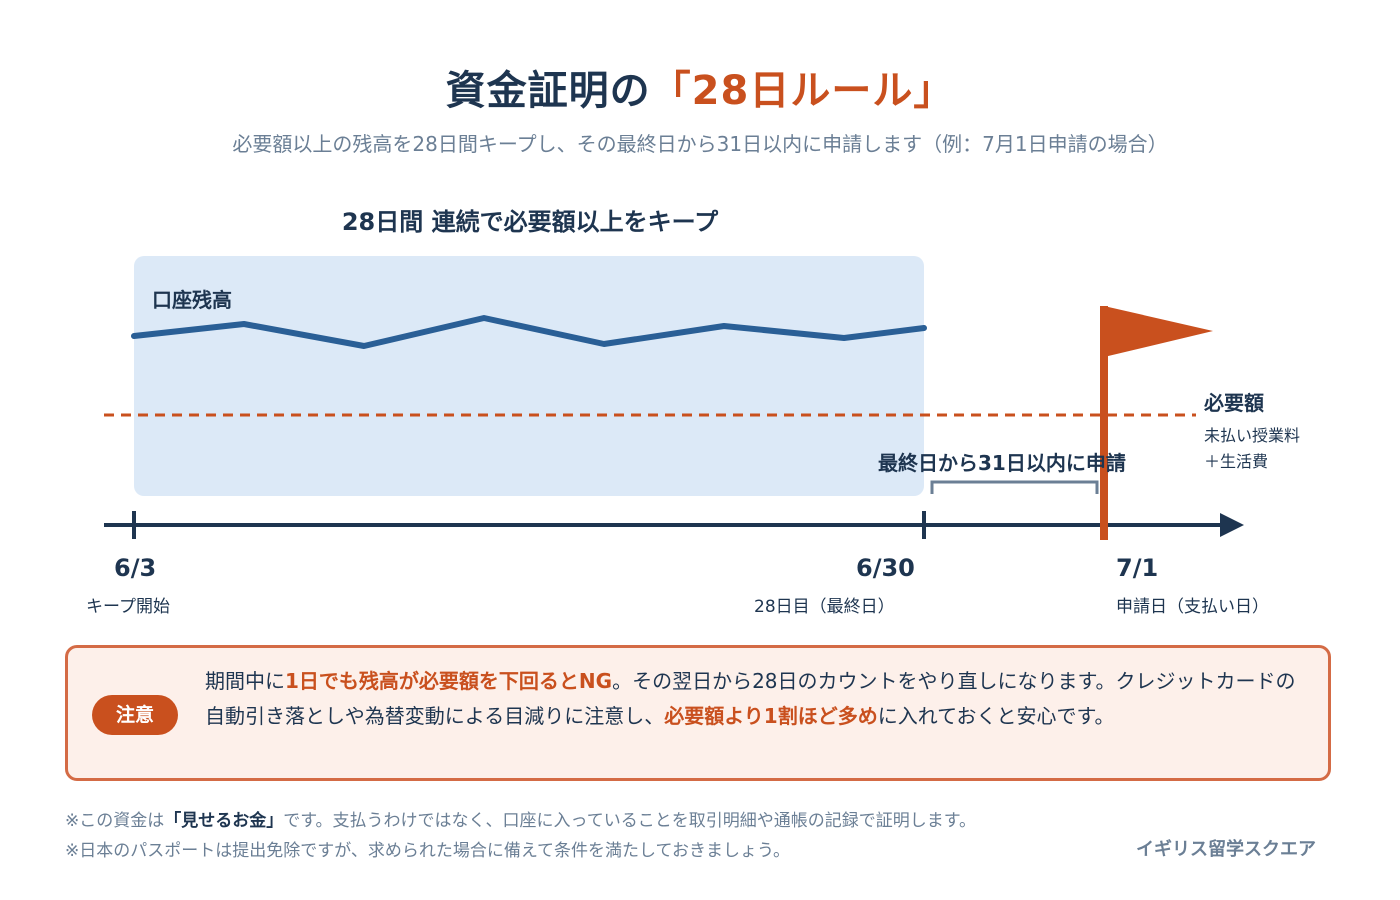 The height and width of the screenshot is (900, 1400). I want to click on deadline-label: 最終日から31日以内に申請, so click(1002, 463).